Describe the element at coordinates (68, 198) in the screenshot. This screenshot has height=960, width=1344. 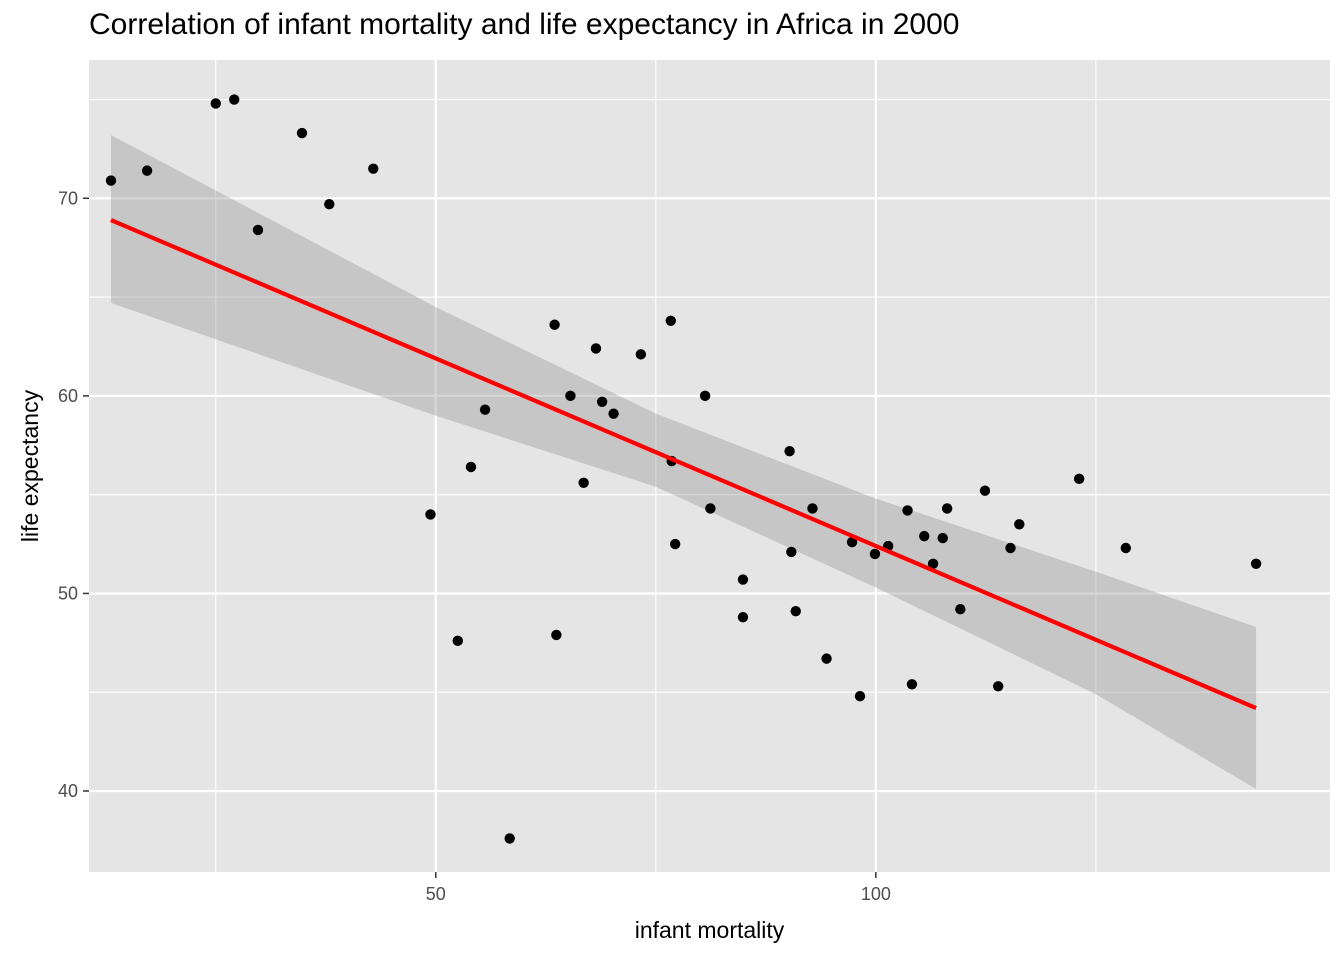
I see `y-tick-label: 70` at that location.